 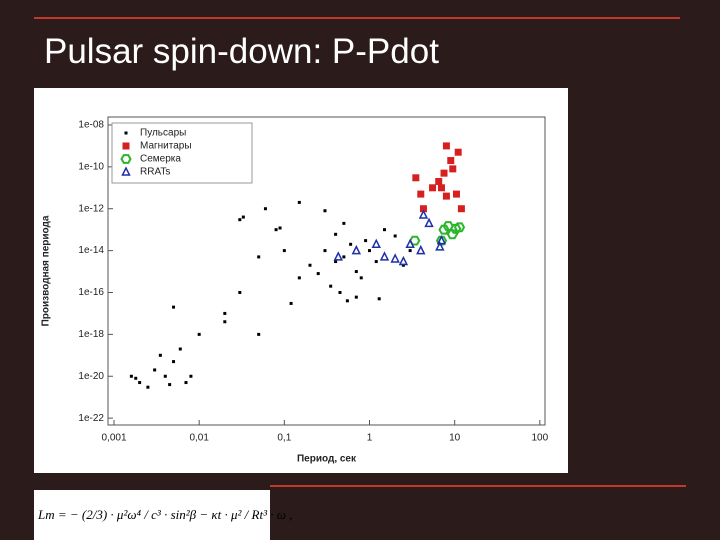 I want to click on y-tick-label: 1e-08, so click(x=91, y=125).